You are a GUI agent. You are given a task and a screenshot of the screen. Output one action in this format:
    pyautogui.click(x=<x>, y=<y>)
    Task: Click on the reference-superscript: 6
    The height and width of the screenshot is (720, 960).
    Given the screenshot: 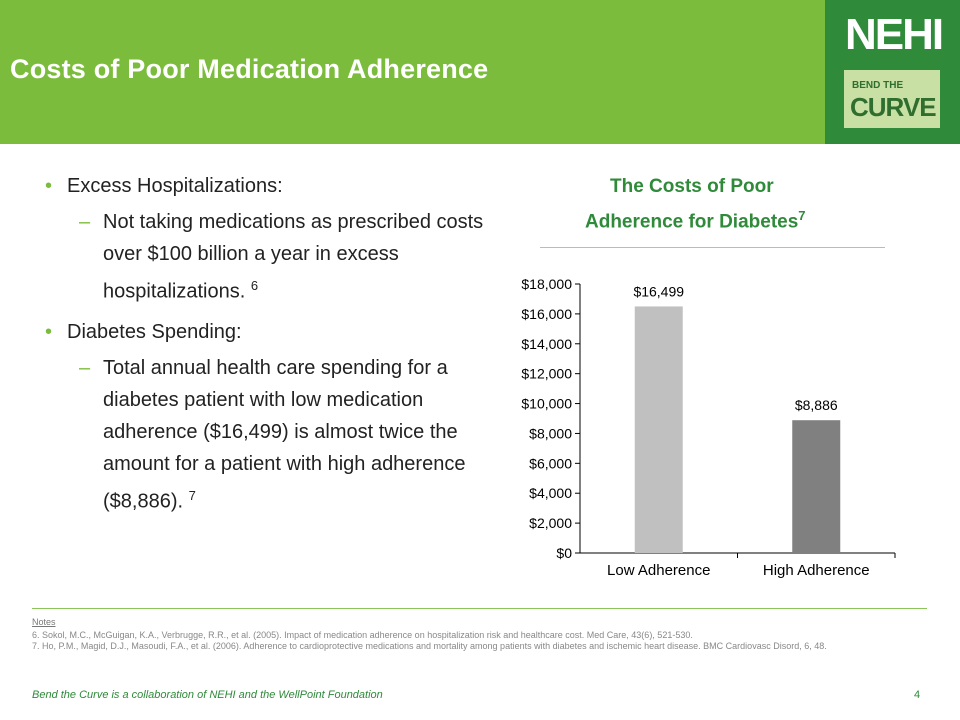 What is the action you would take?
    pyautogui.click(x=254, y=285)
    